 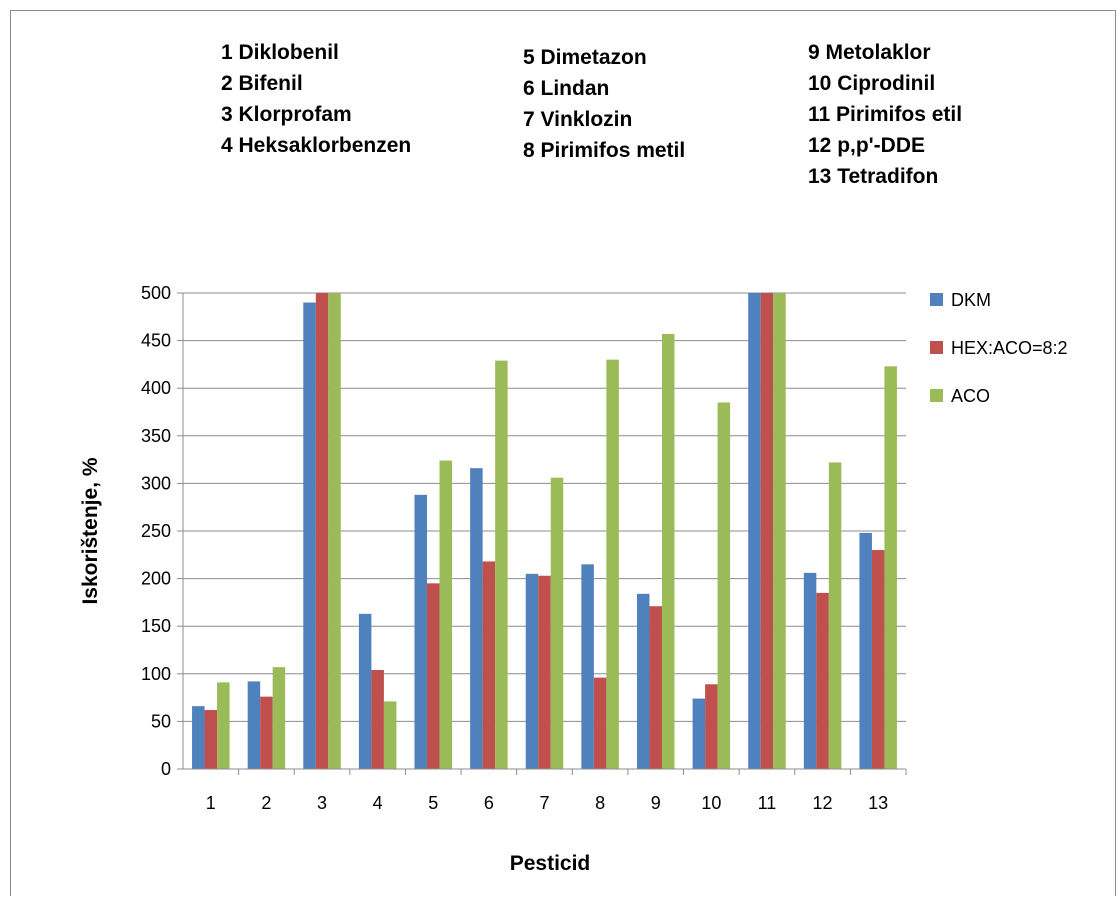 I want to click on x-tick-label: 4, so click(x=378, y=803).